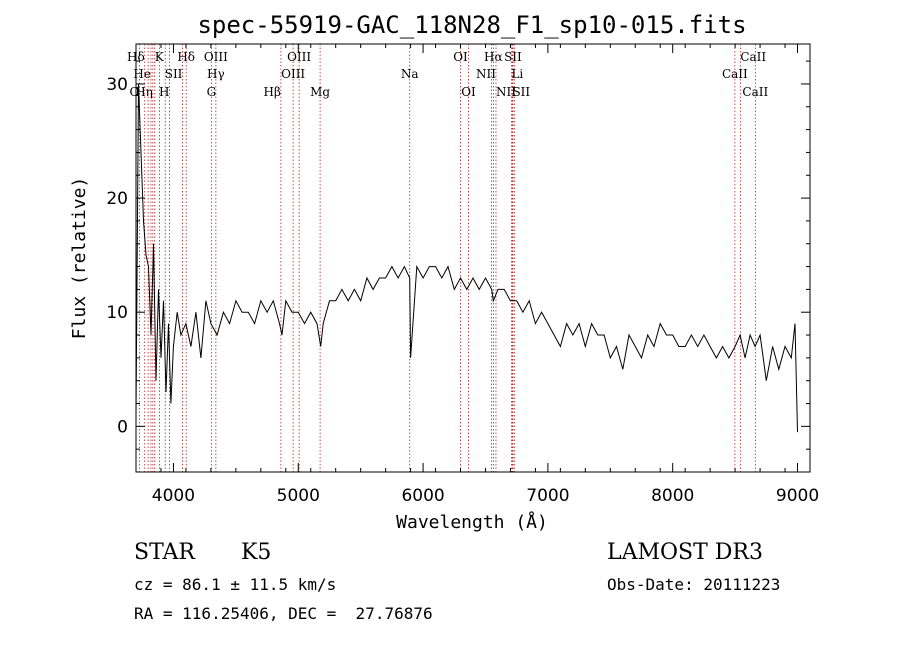 The image size is (900, 649). What do you see at coordinates (320, 92) in the screenshot?
I see `marker-label: Mg` at bounding box center [320, 92].